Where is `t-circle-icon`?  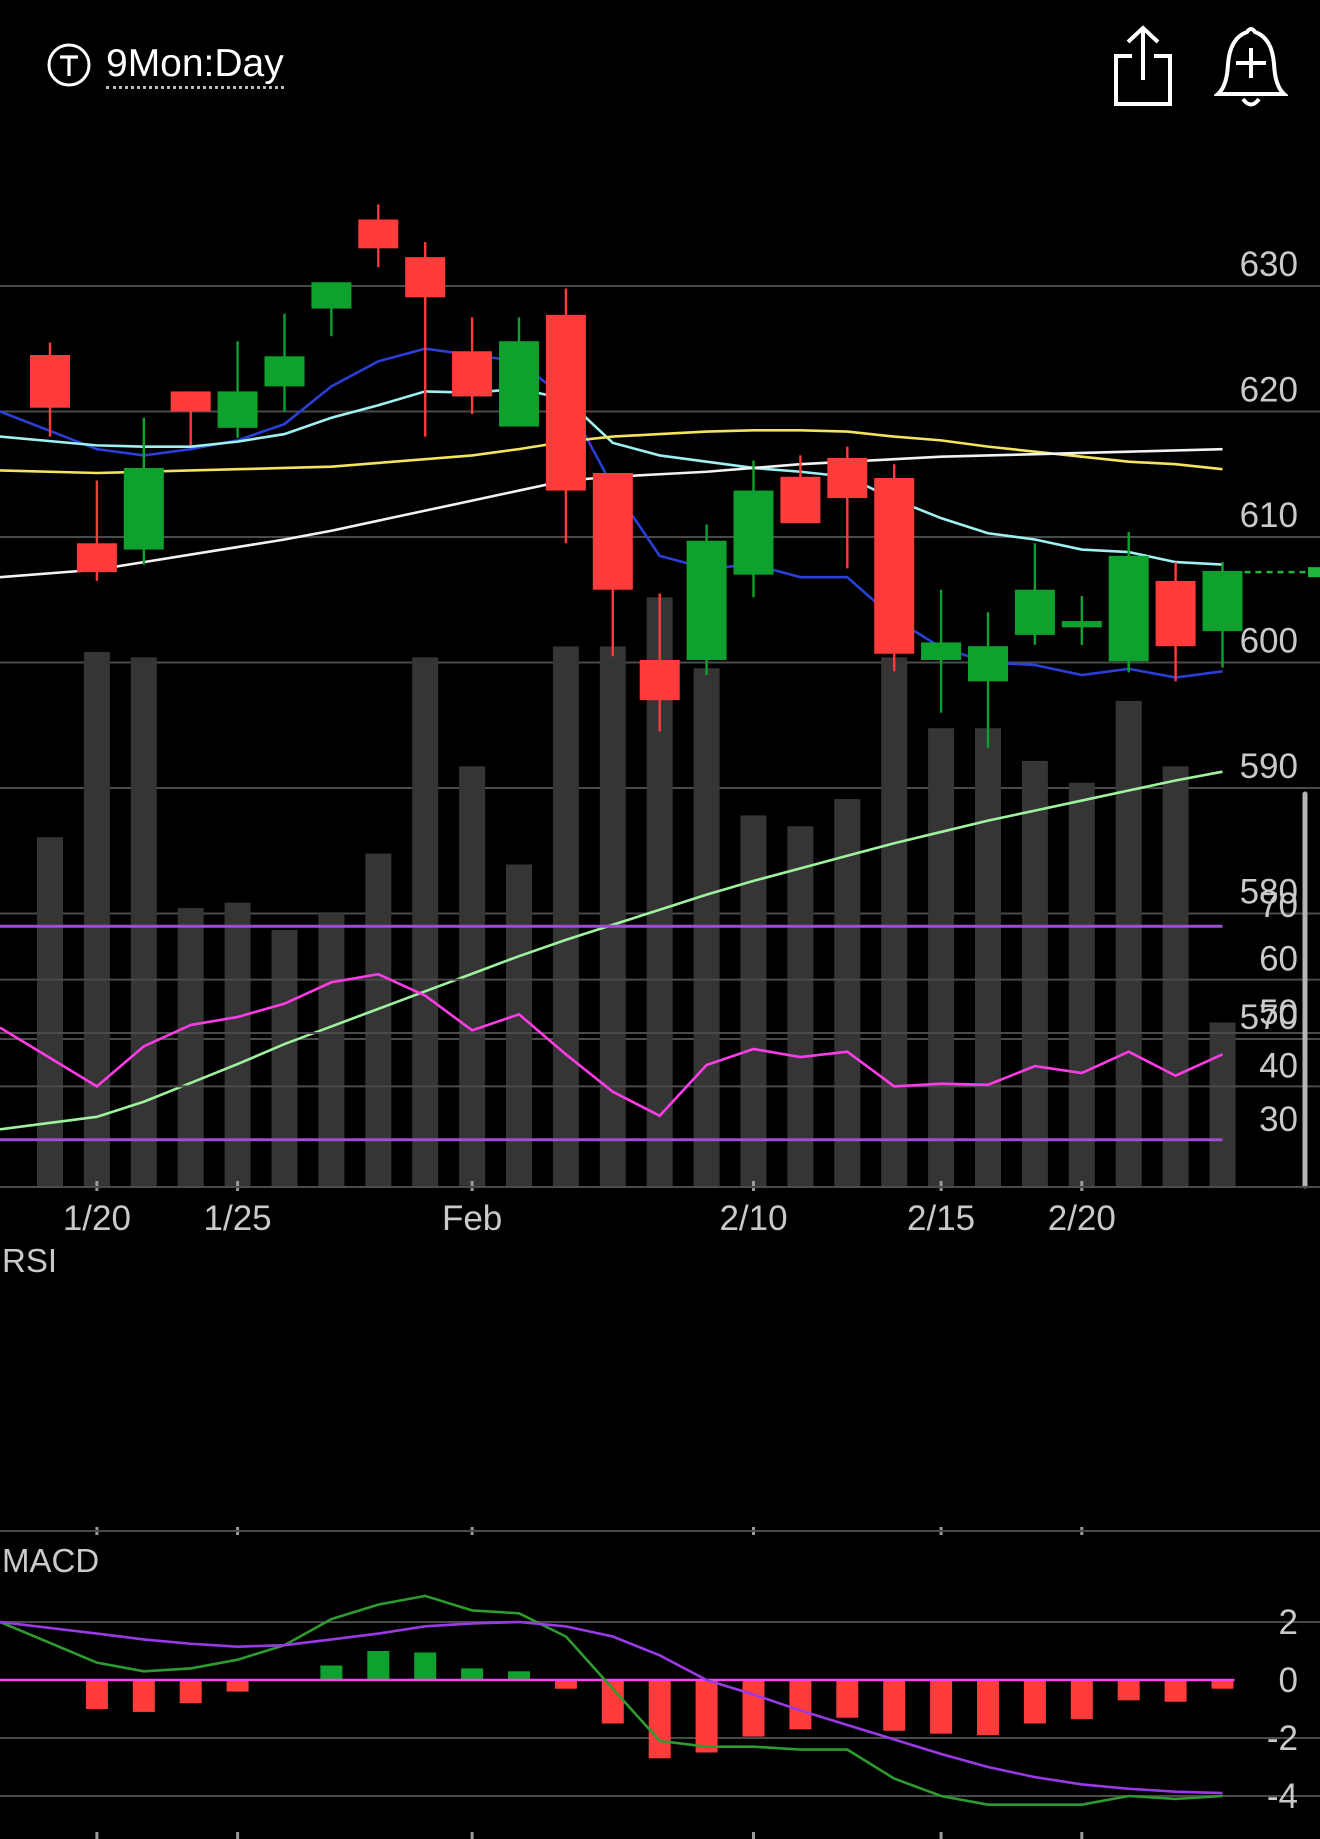 t-circle-icon is located at coordinates (69, 65).